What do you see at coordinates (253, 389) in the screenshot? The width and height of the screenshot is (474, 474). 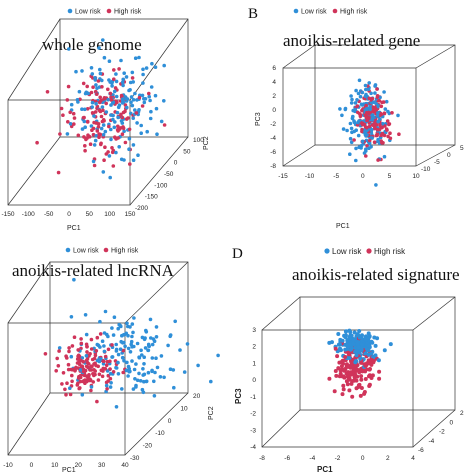 I see `z-axis-ticks: -4 -3 -2 -1 0 1 2 3` at bounding box center [253, 389].